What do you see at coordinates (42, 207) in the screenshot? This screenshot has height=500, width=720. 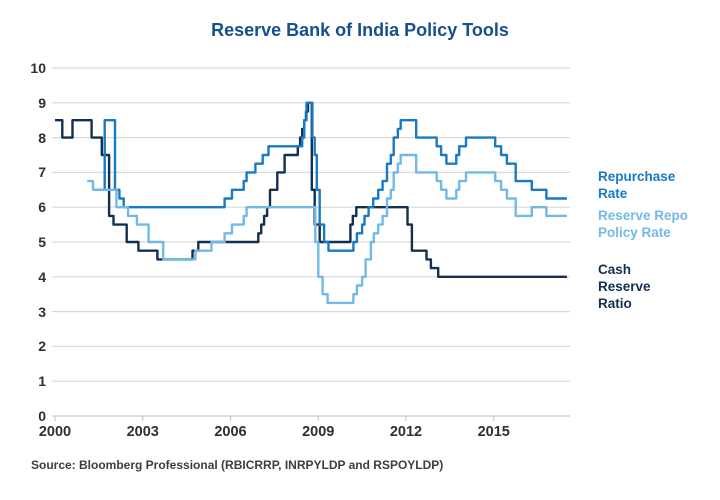 I see `y-tick-label-6: 6` at bounding box center [42, 207].